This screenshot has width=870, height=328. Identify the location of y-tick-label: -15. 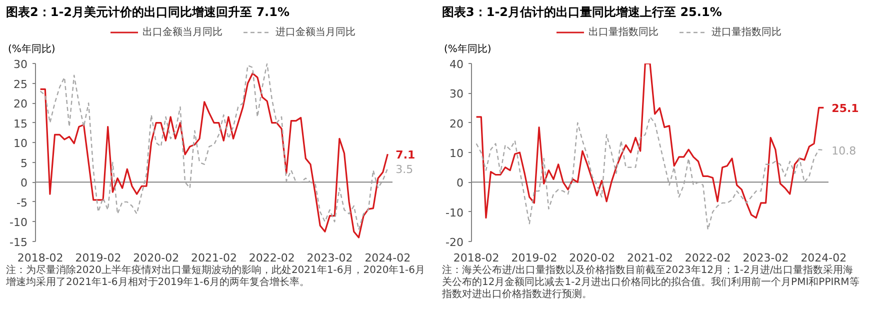
(19, 243).